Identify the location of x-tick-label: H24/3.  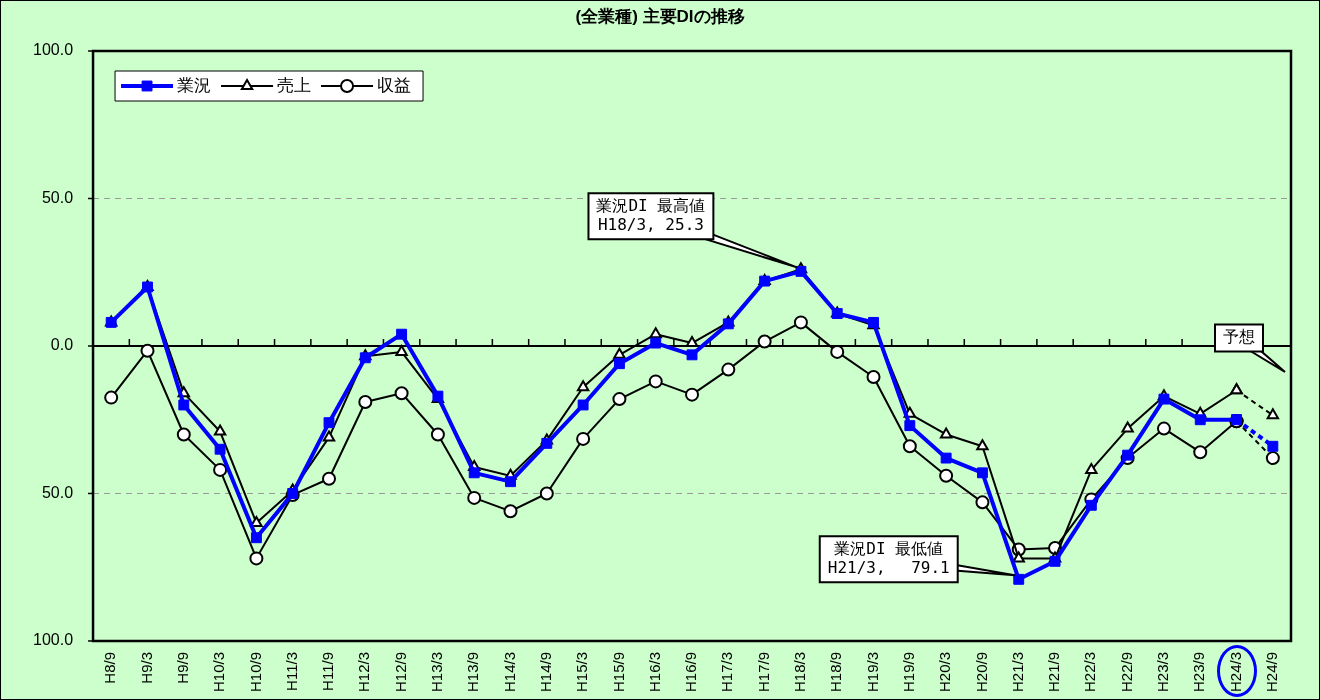
(1235, 671).